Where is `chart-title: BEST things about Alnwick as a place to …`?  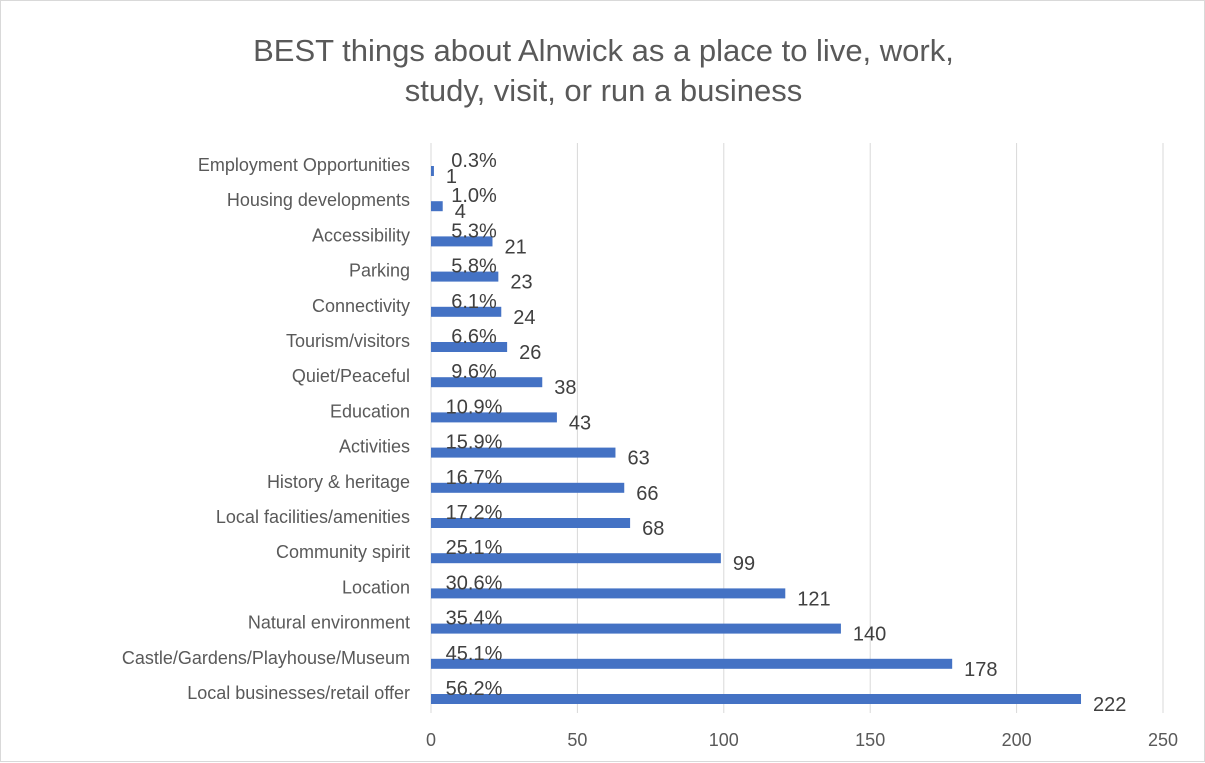
chart-title: BEST things about Alnwick as a place to … is located at coordinates (603, 71).